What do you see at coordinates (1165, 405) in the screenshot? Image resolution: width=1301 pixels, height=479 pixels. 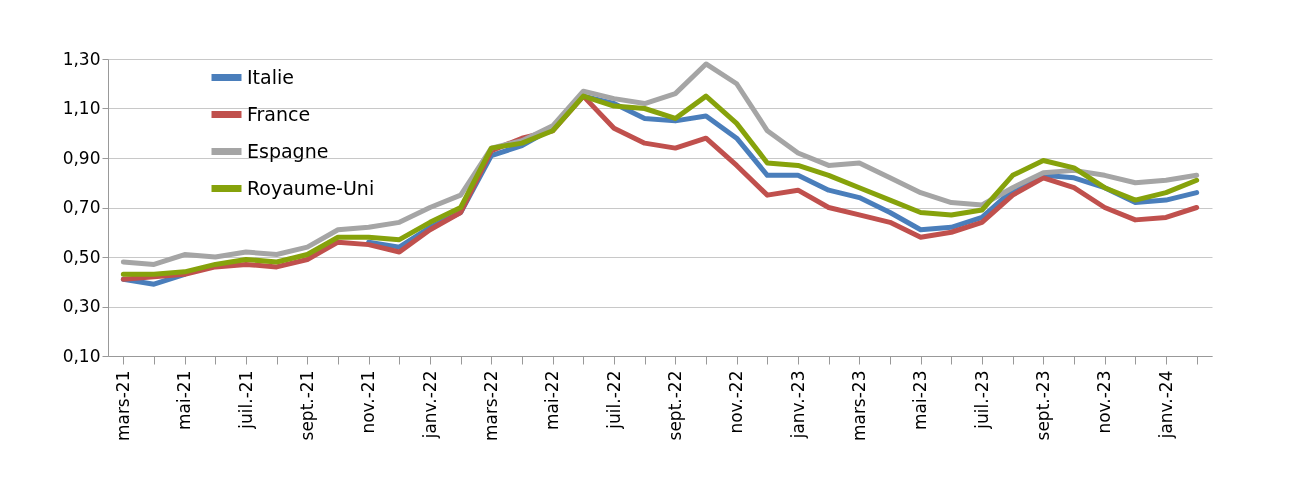 I see `x-tick-label: janv.-24` at bounding box center [1165, 405].